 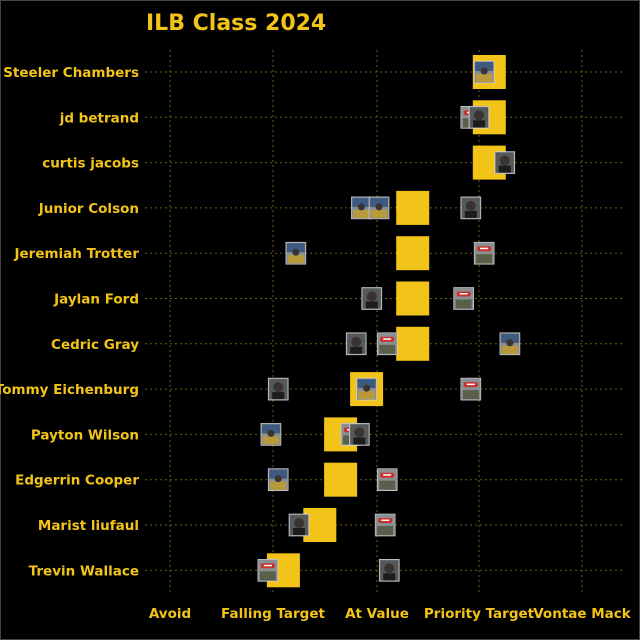 I want to click on player-label: Payton Wilson, so click(x=85, y=435).